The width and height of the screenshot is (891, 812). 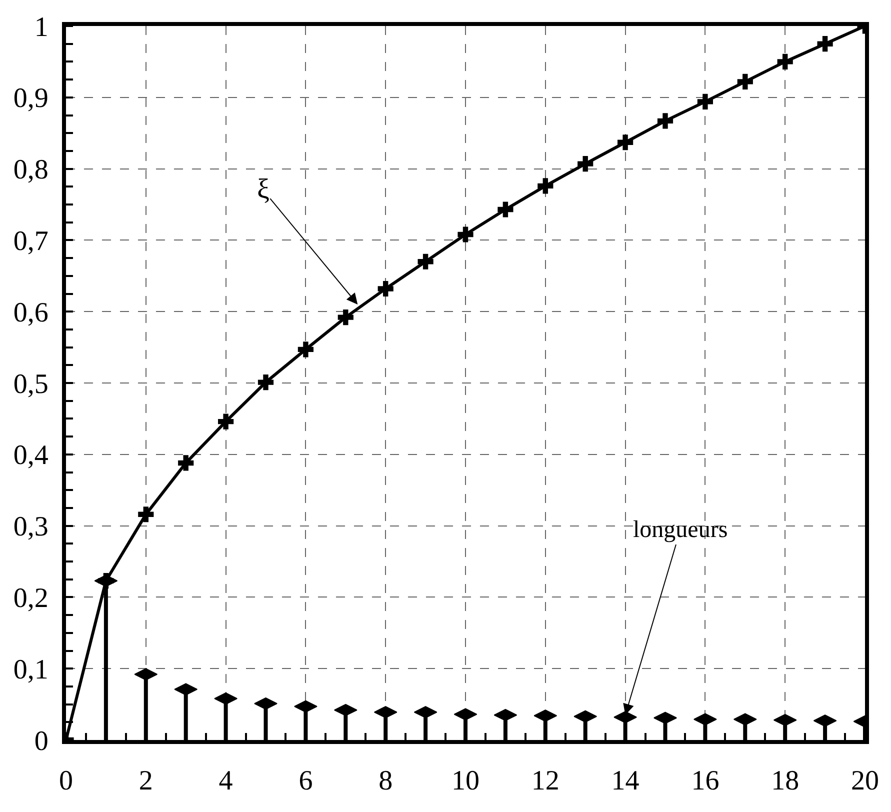 I want to click on y-tick-label: 0,6, so click(x=30, y=312).